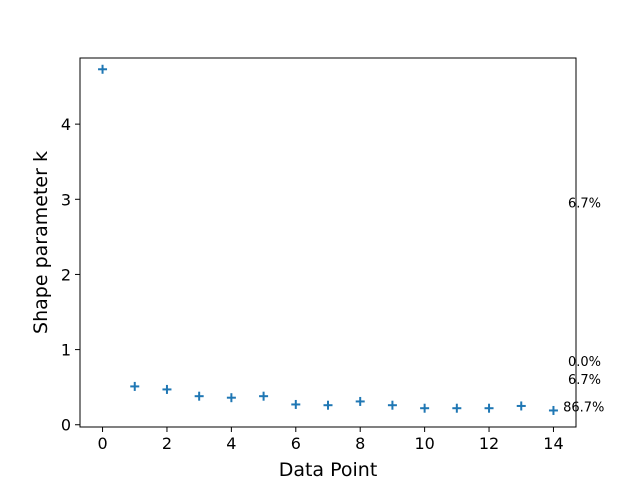 The width and height of the screenshot is (640, 480). Describe the element at coordinates (41, 242) in the screenshot. I see `y-axis-label: Shape parameter k` at that location.